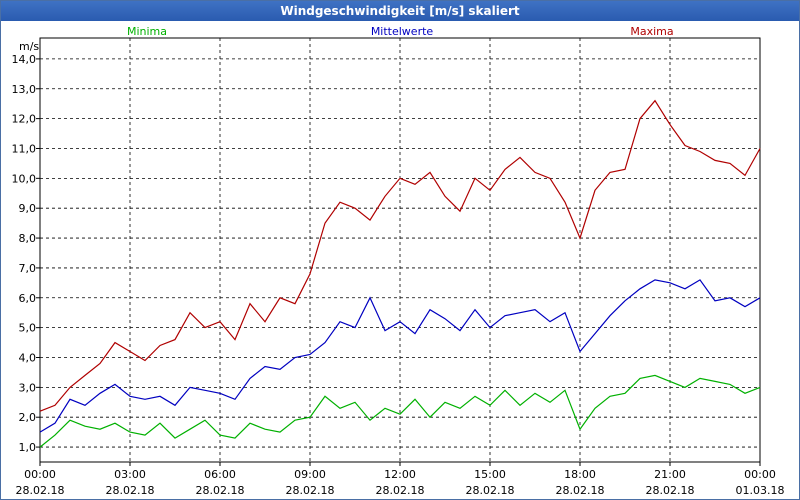 The height and width of the screenshot is (500, 800). What do you see at coordinates (670, 474) in the screenshot?
I see `x-tick-time: 21:00` at bounding box center [670, 474].